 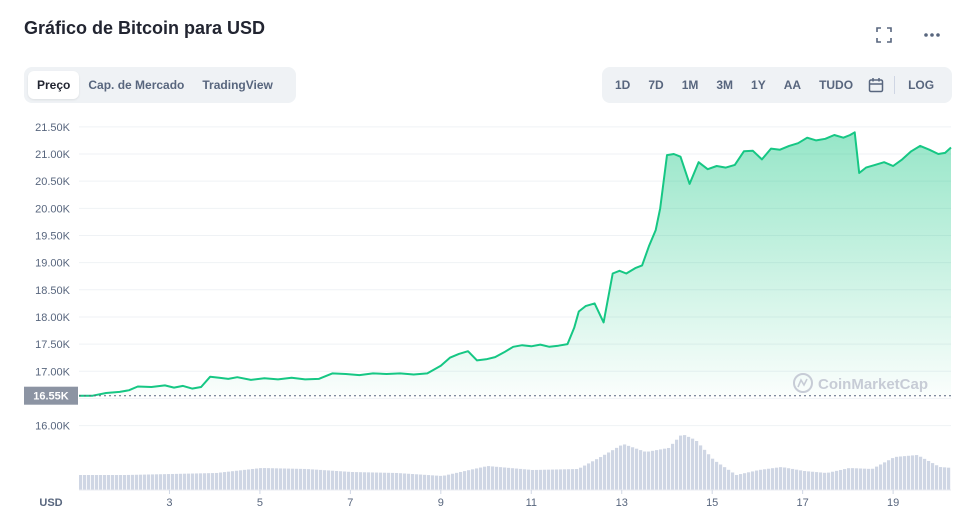 What do you see at coordinates (54, 85) in the screenshot?
I see `tab-price: Preço` at bounding box center [54, 85].